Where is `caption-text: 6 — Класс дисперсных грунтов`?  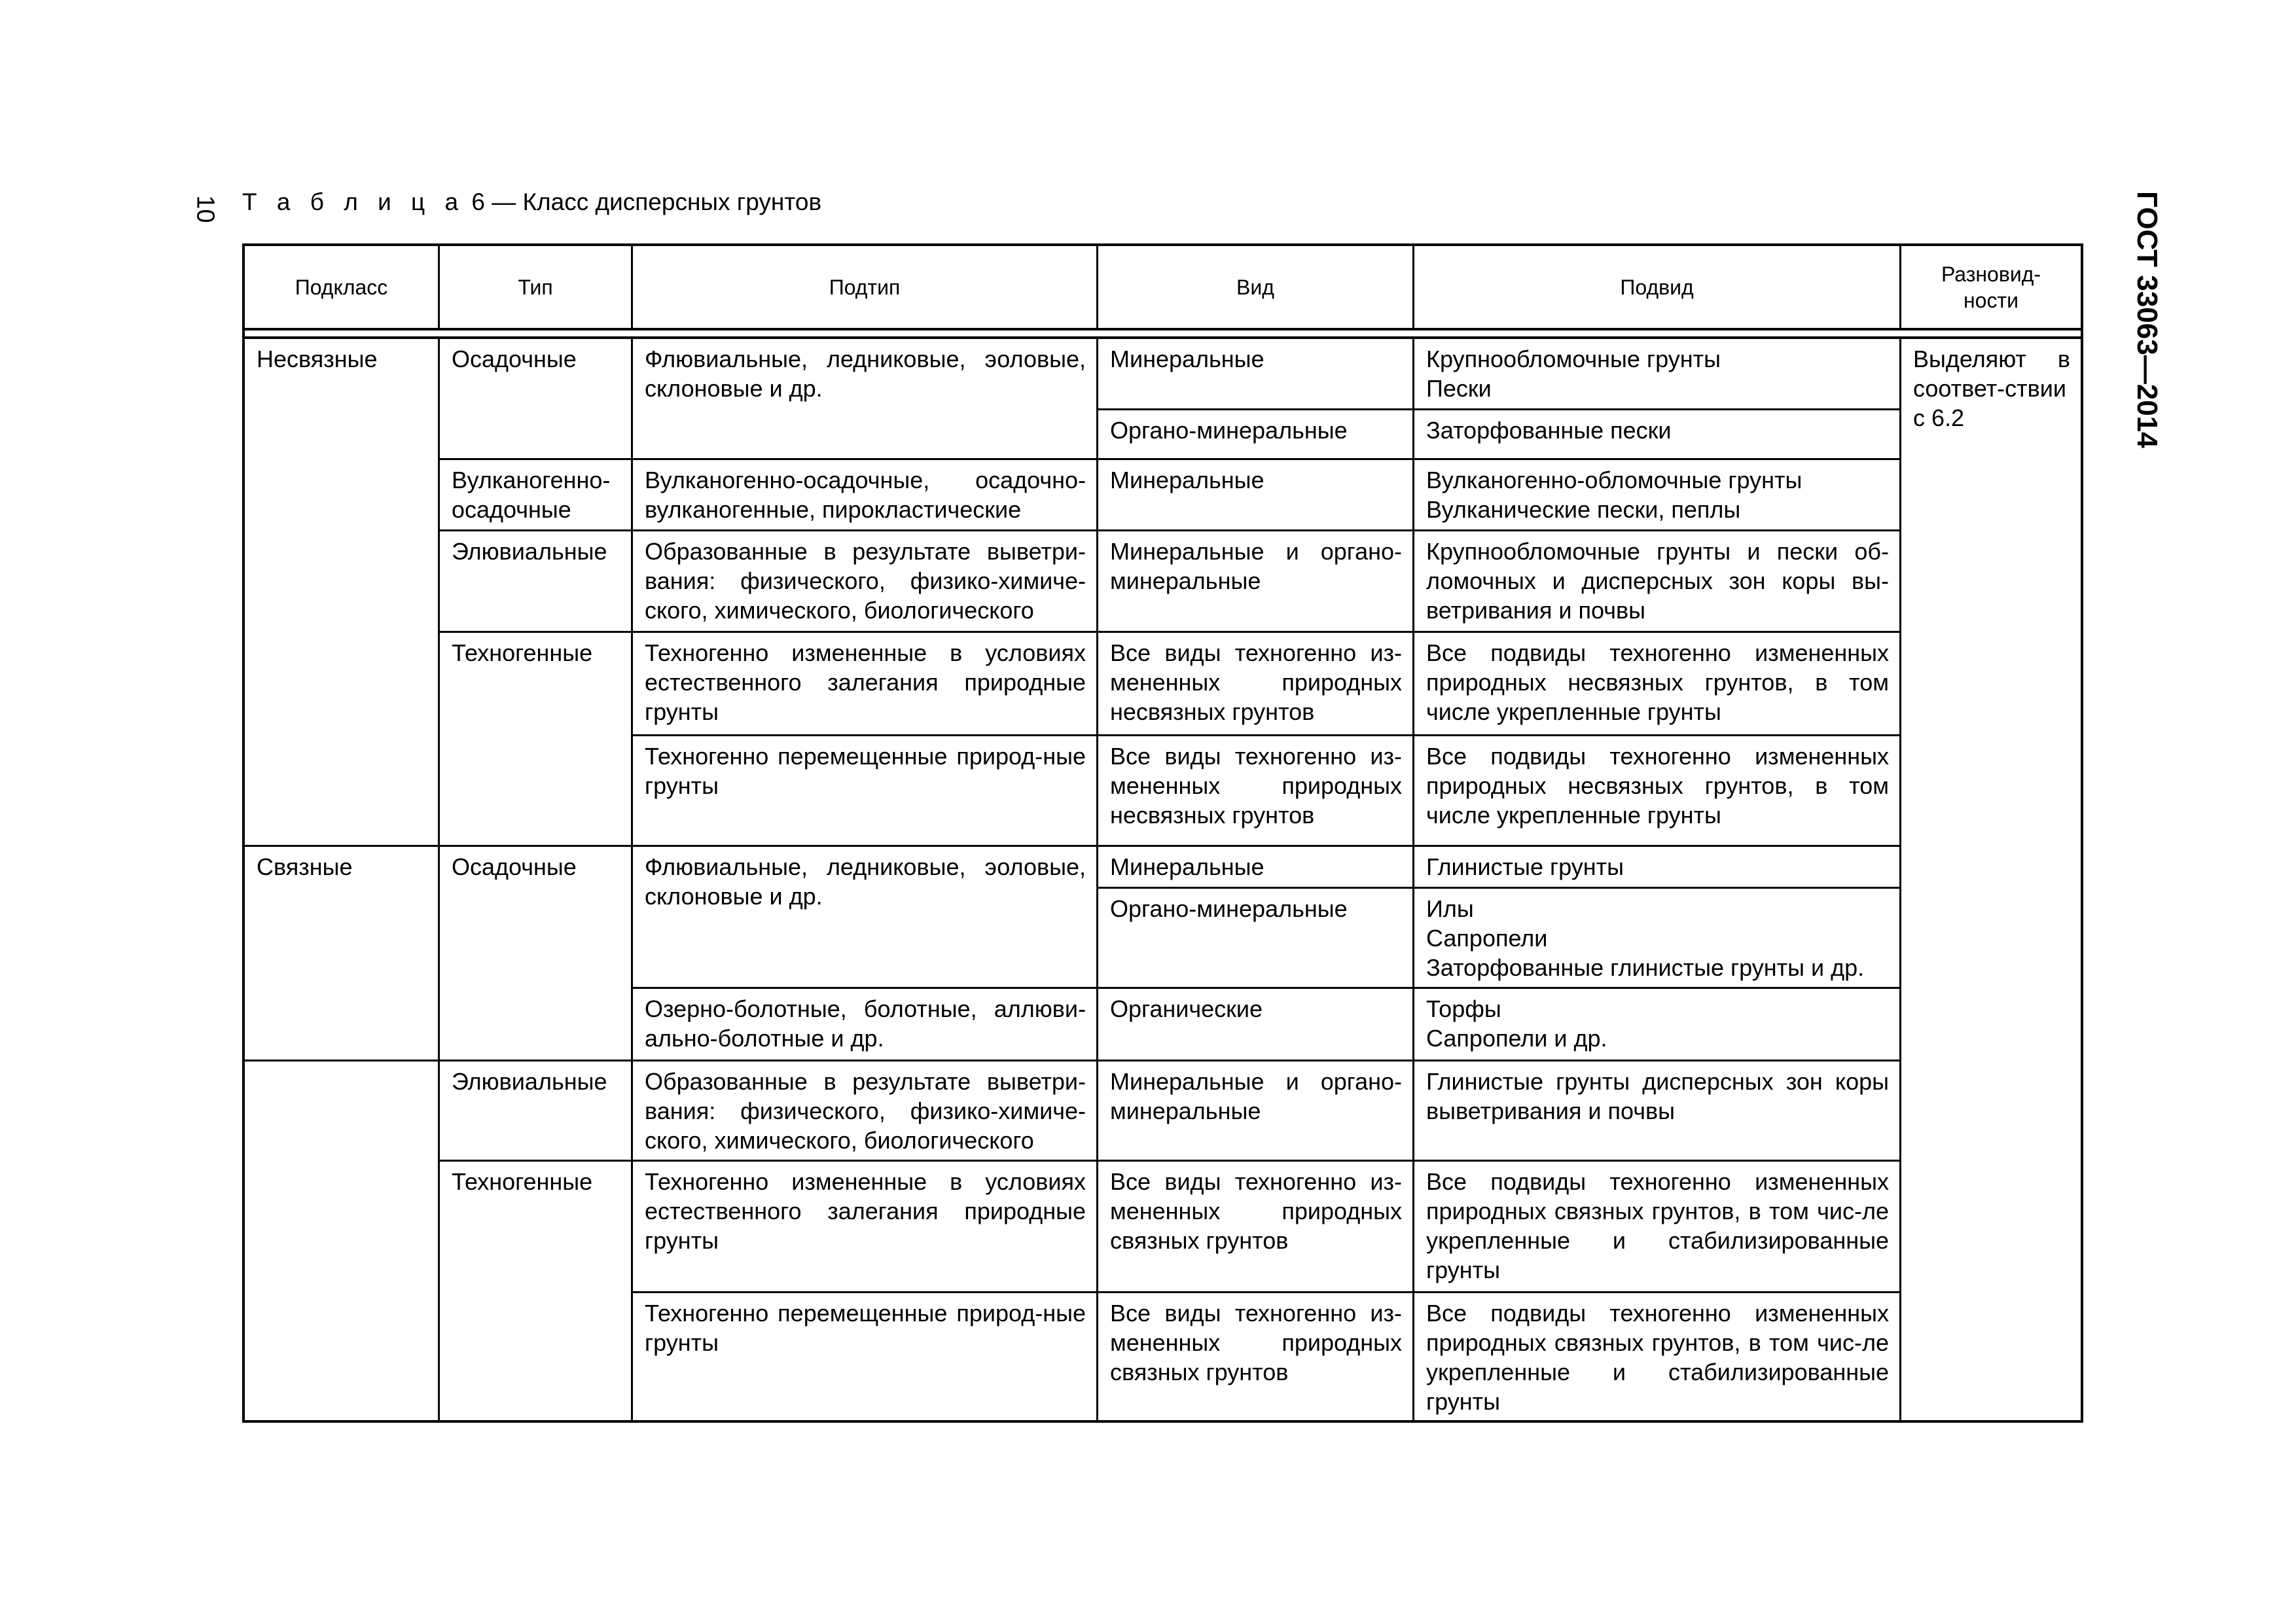 caption-text: 6 — Класс дисперсных грунтов is located at coordinates (643, 202).